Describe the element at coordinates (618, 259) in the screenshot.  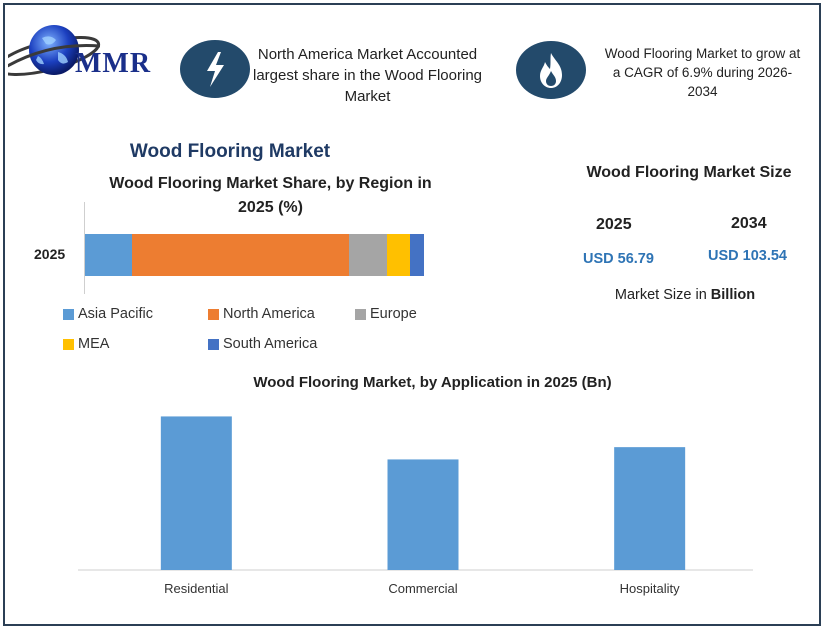
I see `value-2025: USD 56.79` at that location.